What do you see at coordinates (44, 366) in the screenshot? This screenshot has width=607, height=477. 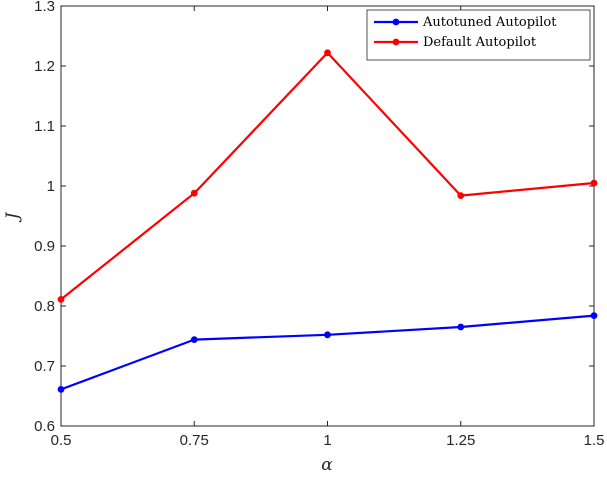 I see `y-tick-label: 0.7` at bounding box center [44, 366].